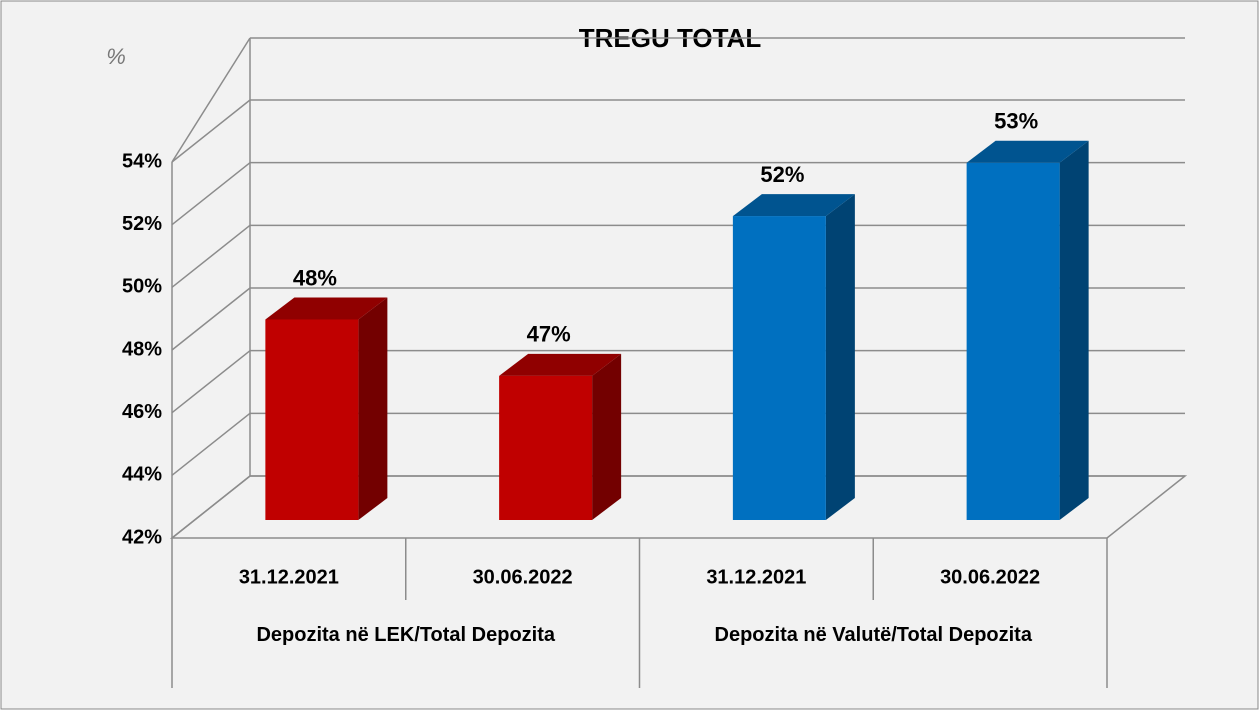  What do you see at coordinates (142, 224) in the screenshot?
I see `y-tick-label: 52%` at bounding box center [142, 224].